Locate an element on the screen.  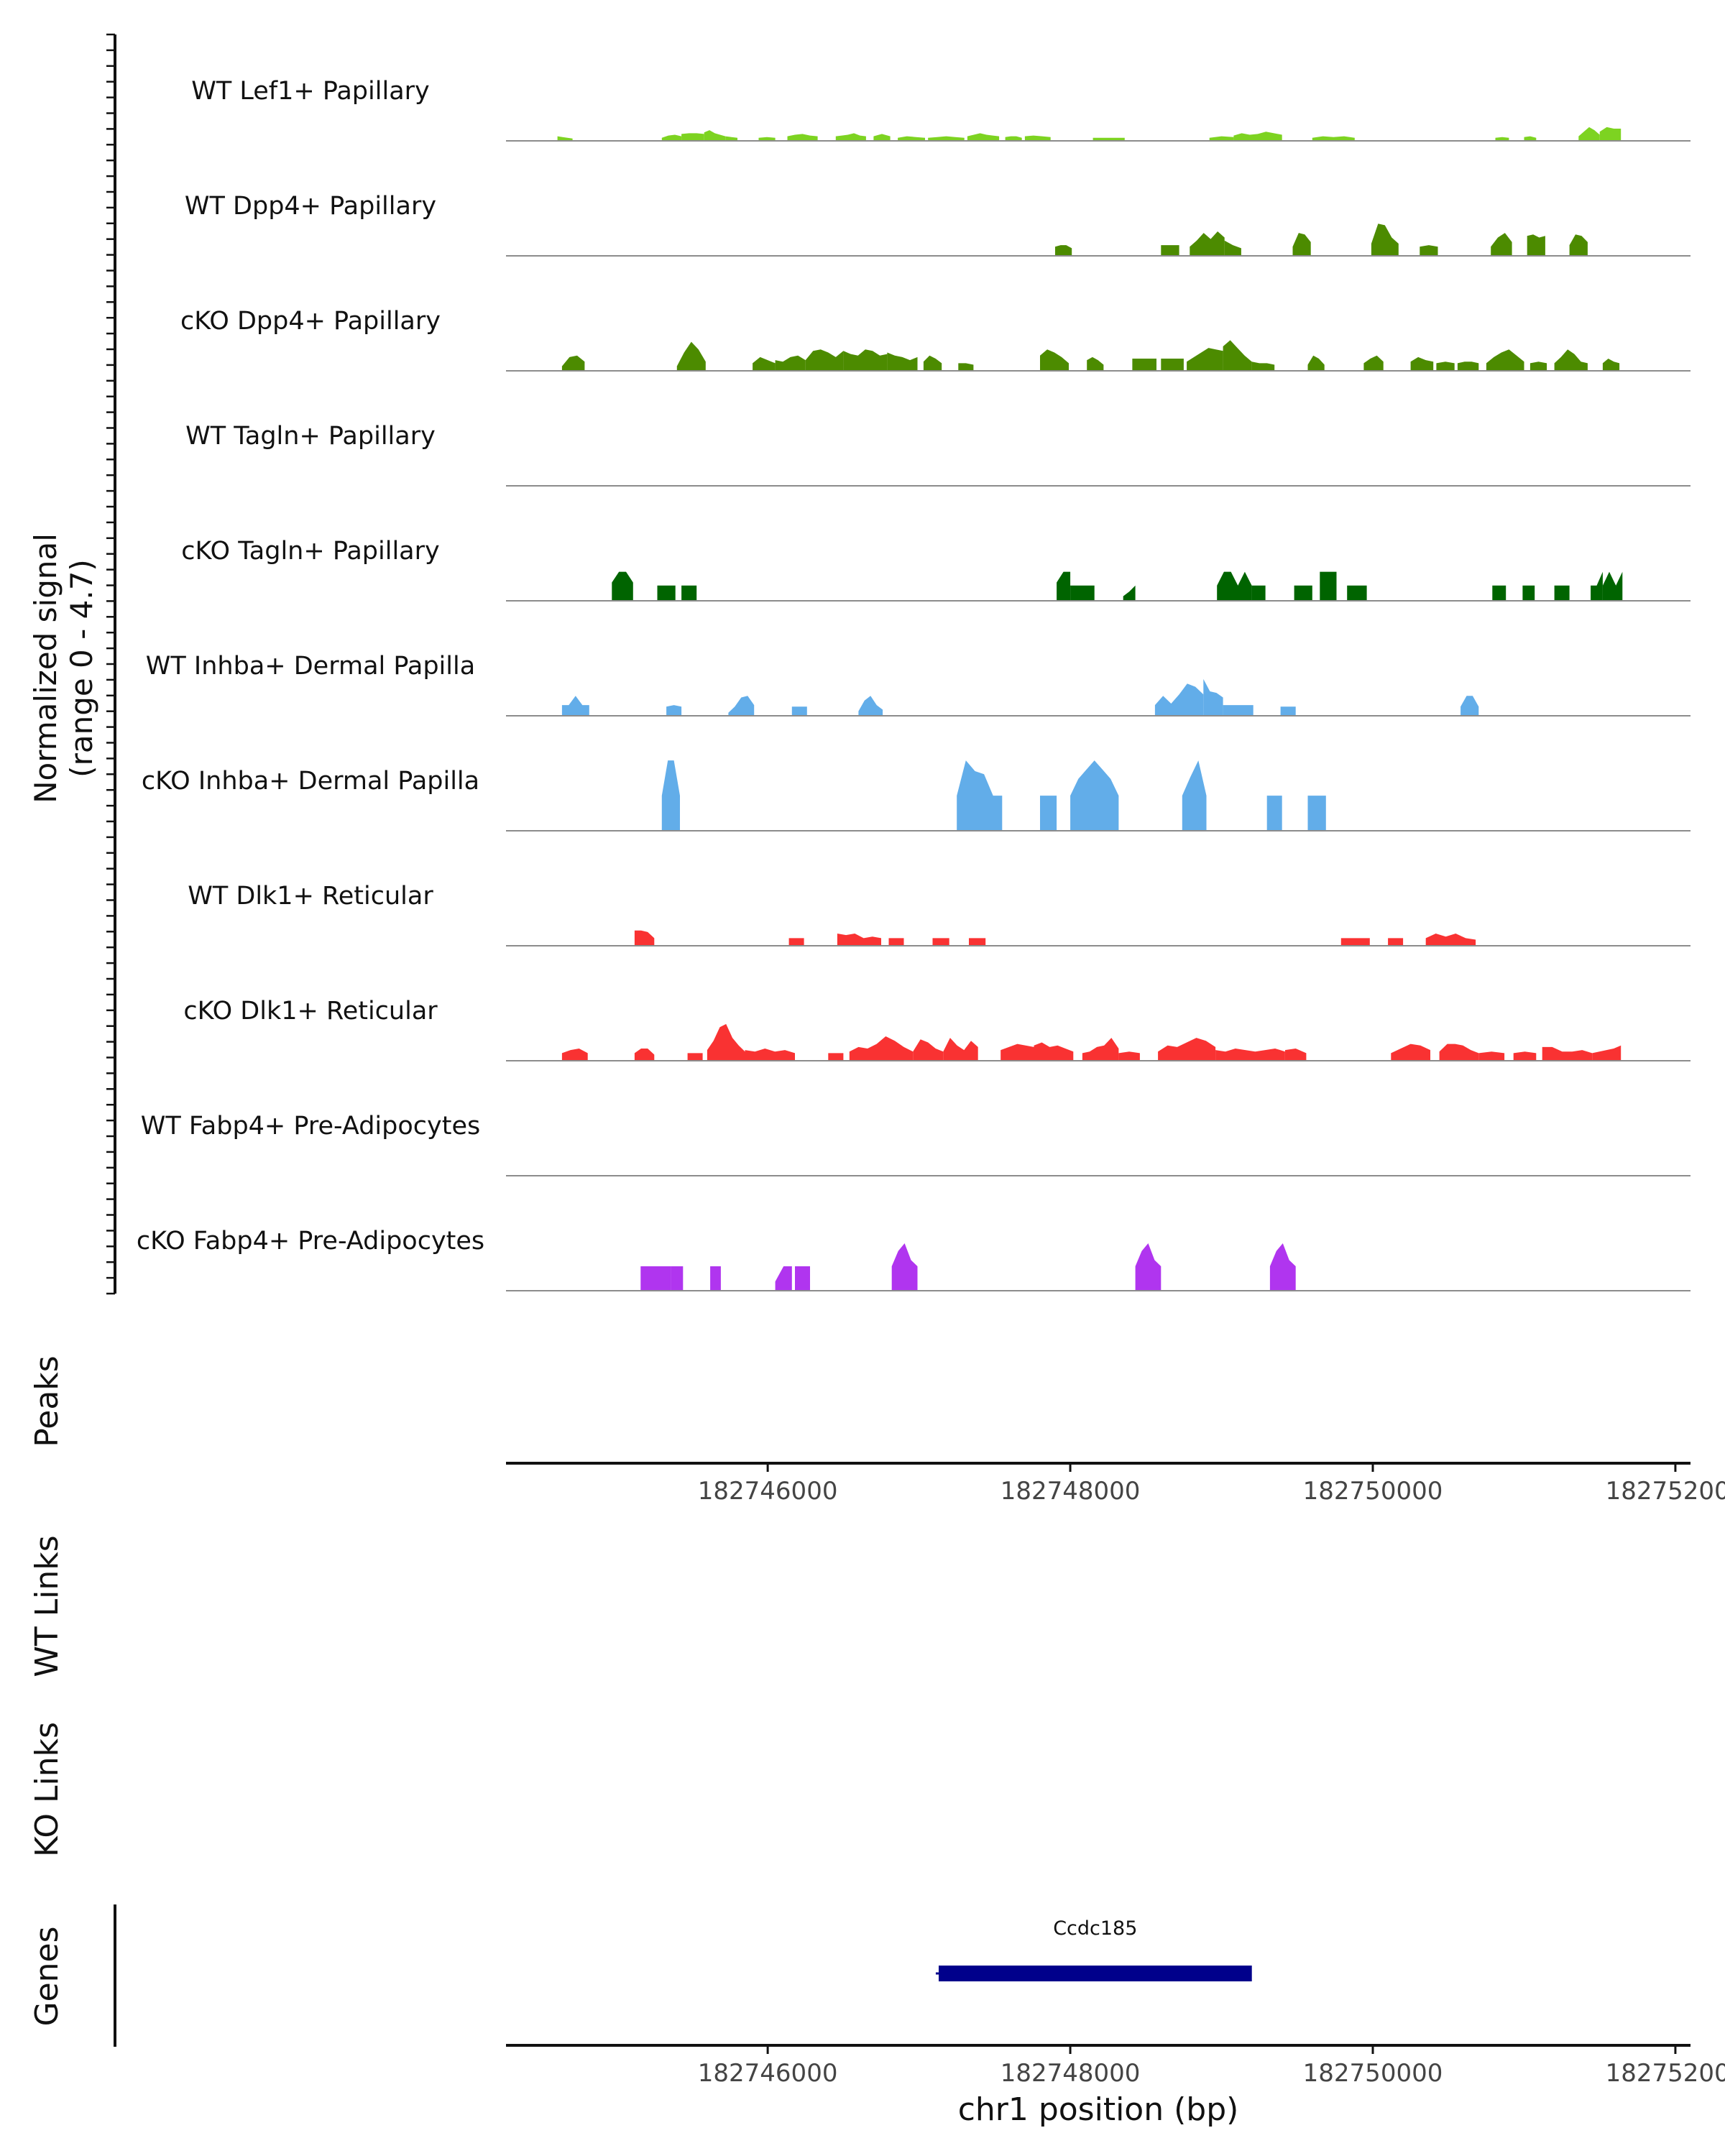
peaks-x-tick-label-4: 182752000 is located at coordinates (1665, 1492).